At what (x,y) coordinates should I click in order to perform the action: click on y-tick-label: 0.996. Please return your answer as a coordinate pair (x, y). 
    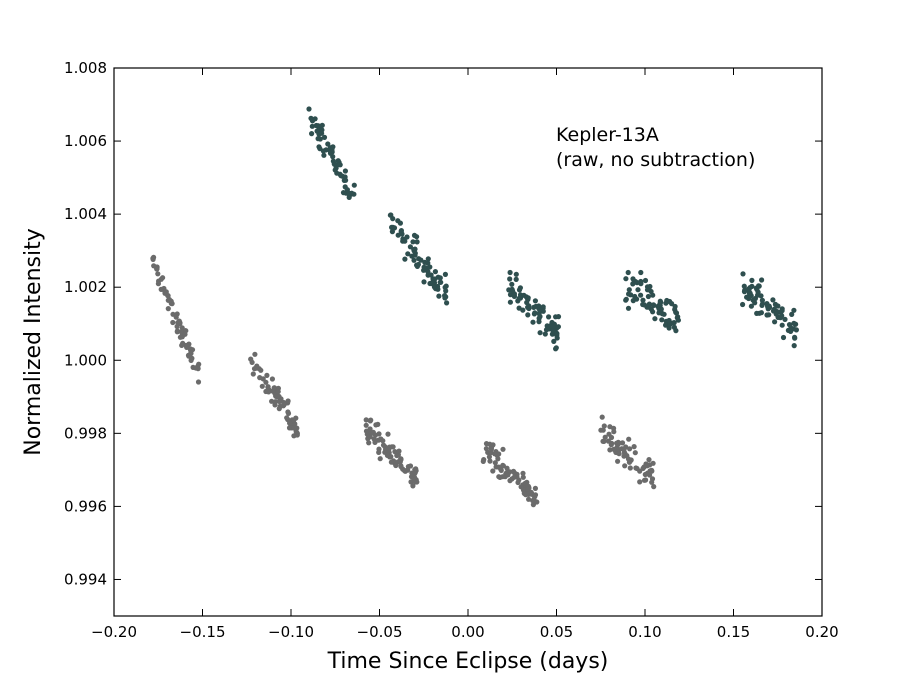
    Looking at the image, I should click on (85, 506).